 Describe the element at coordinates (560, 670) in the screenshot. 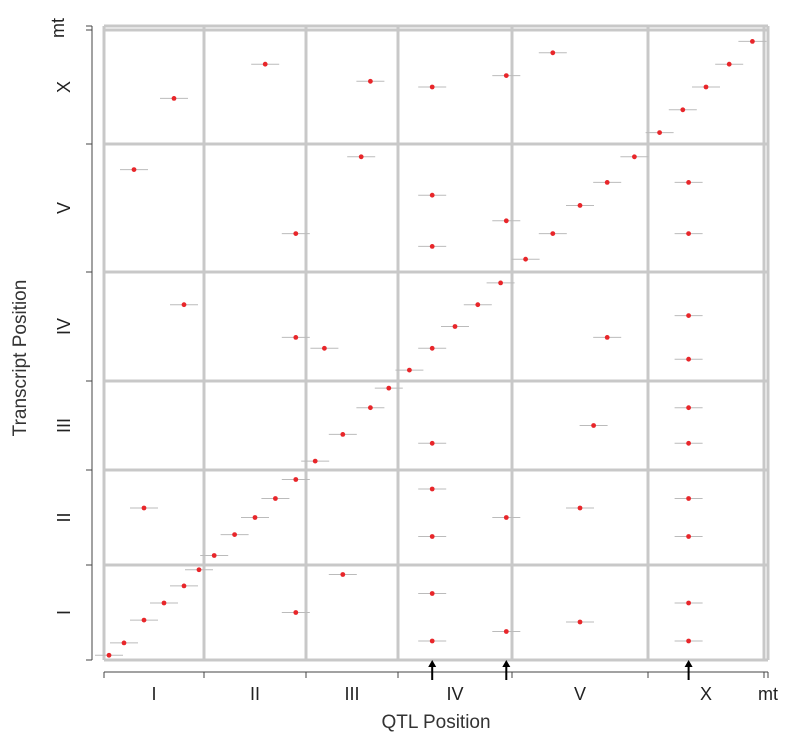

I see `hotspot-arrows` at that location.